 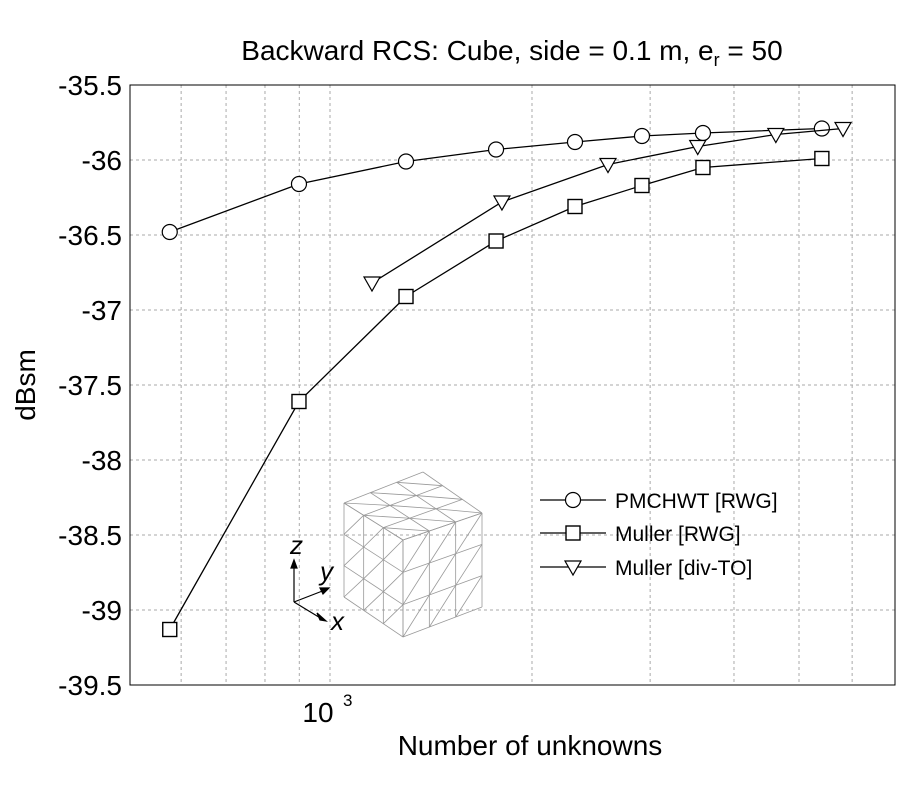 I want to click on x-tick-label: 10 3, so click(x=327, y=709).